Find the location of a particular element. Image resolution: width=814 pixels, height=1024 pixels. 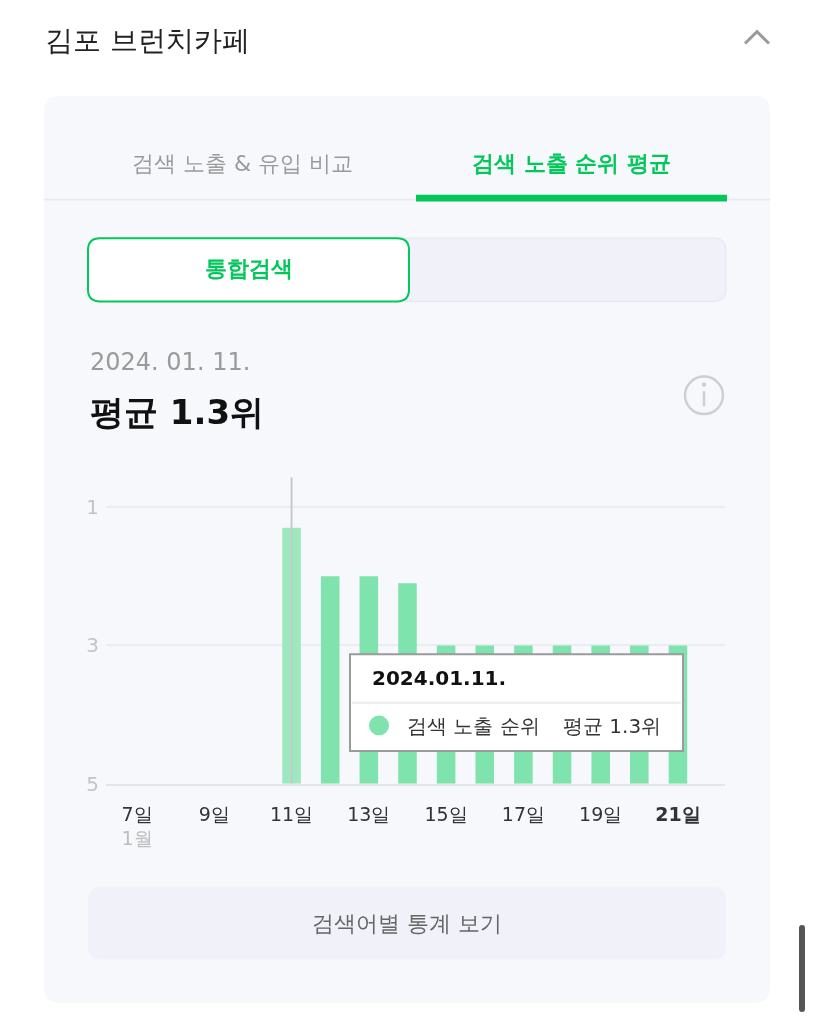

x-tick-label: 7일 1월 is located at coordinates (137, 826).